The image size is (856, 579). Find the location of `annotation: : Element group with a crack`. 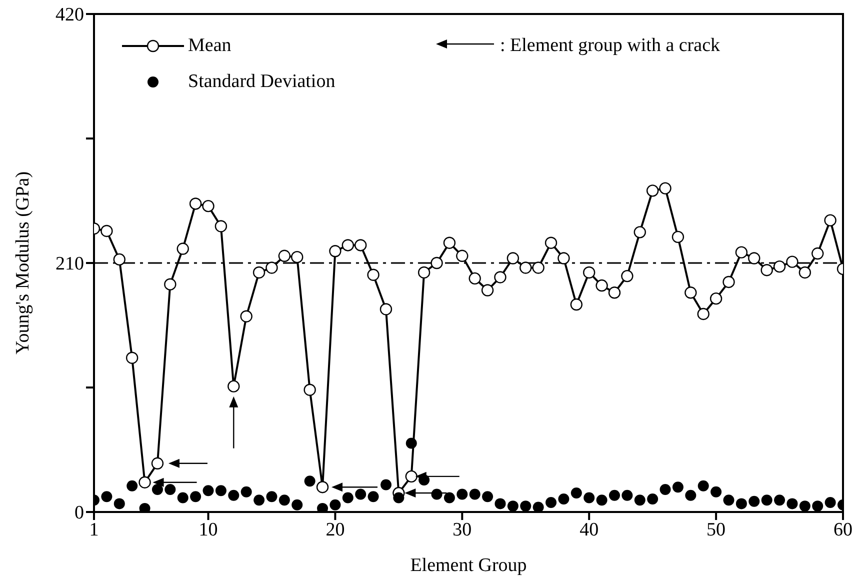

annotation: : Element group with a crack is located at coordinates (610, 45).